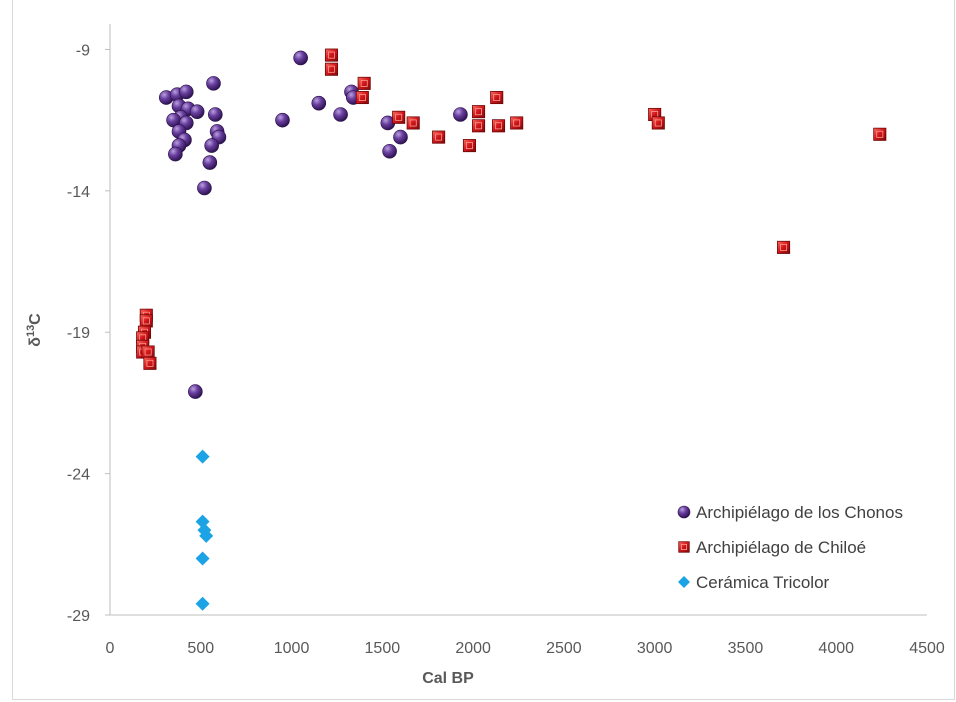  What do you see at coordinates (448, 678) in the screenshot?
I see `x-axis-title: Cal BP` at bounding box center [448, 678].